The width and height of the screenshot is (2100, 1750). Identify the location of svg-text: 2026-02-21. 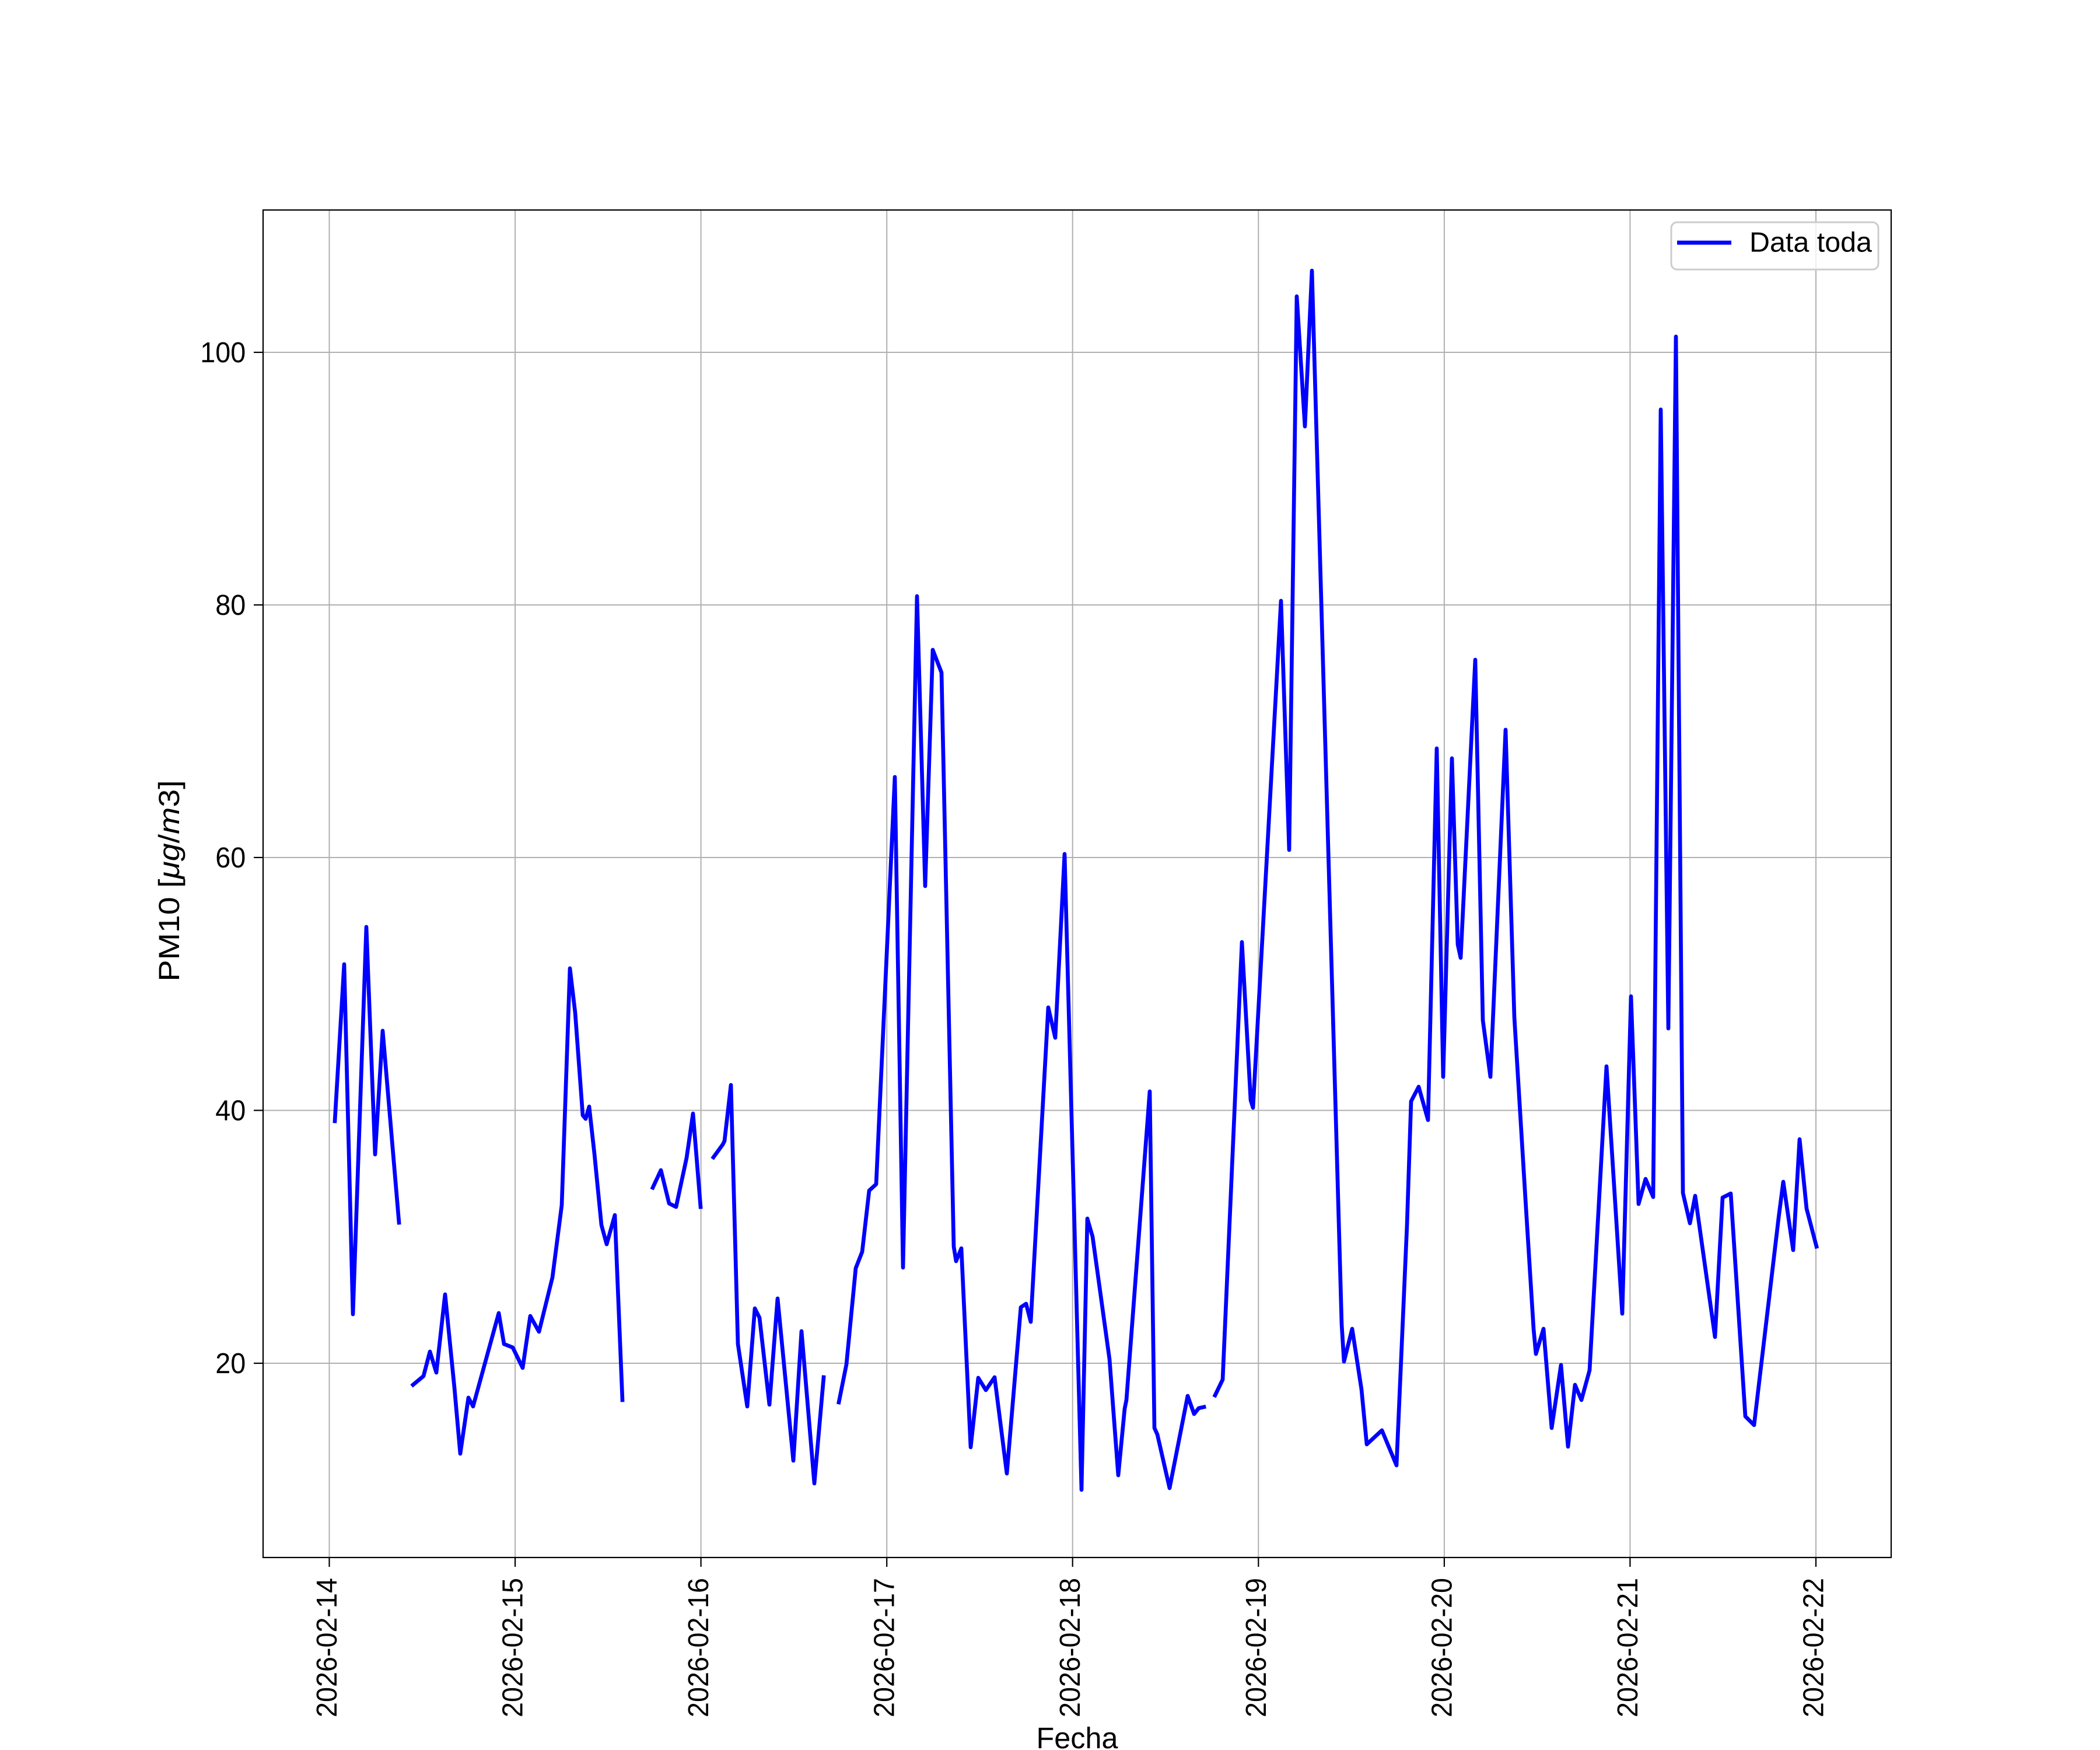
(1628, 1647).